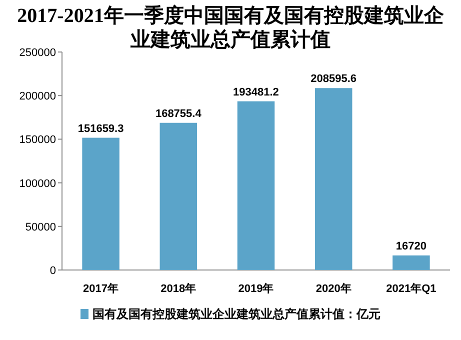 The width and height of the screenshot is (461, 340). What do you see at coordinates (411, 246) in the screenshot?
I see `data-label: 16720` at bounding box center [411, 246].